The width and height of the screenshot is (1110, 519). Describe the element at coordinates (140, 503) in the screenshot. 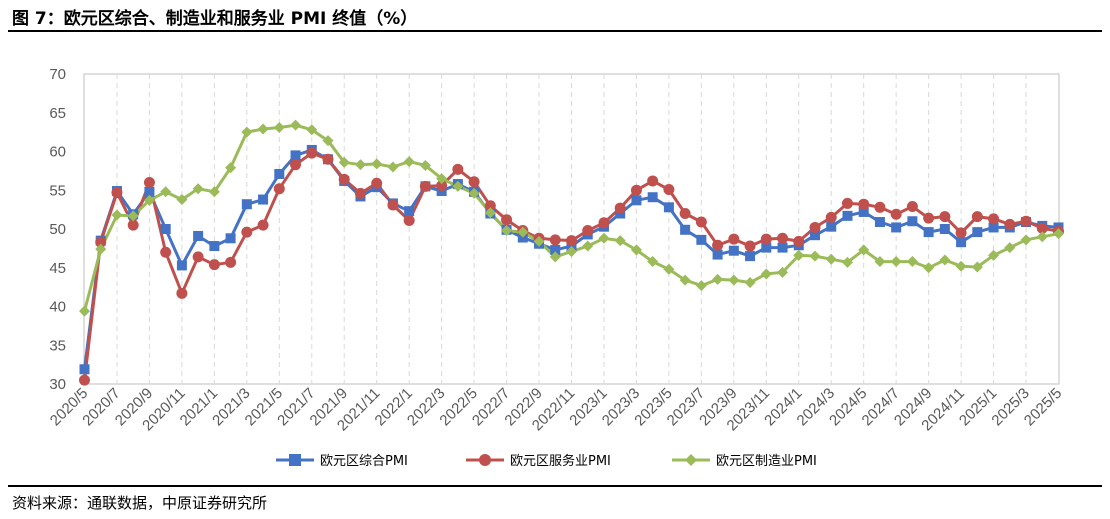

I see `source-note: 资料来源：通联数据，中原证券研究所` at that location.